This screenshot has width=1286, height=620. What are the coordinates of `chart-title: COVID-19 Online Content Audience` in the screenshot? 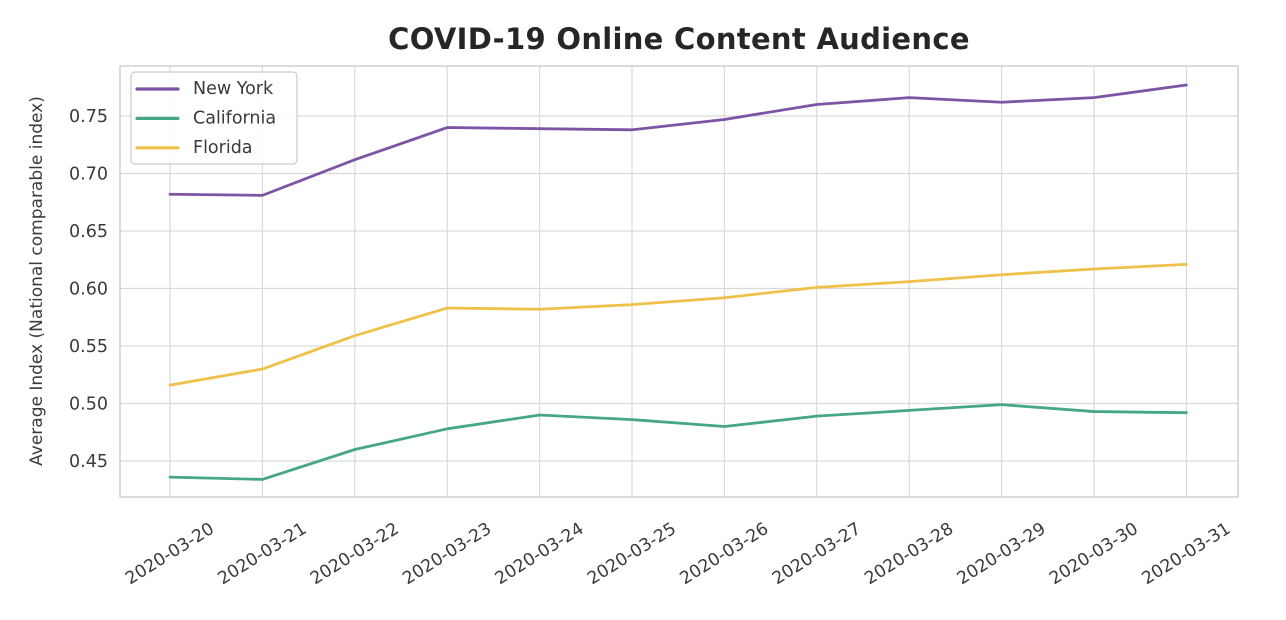 It's located at (679, 39).